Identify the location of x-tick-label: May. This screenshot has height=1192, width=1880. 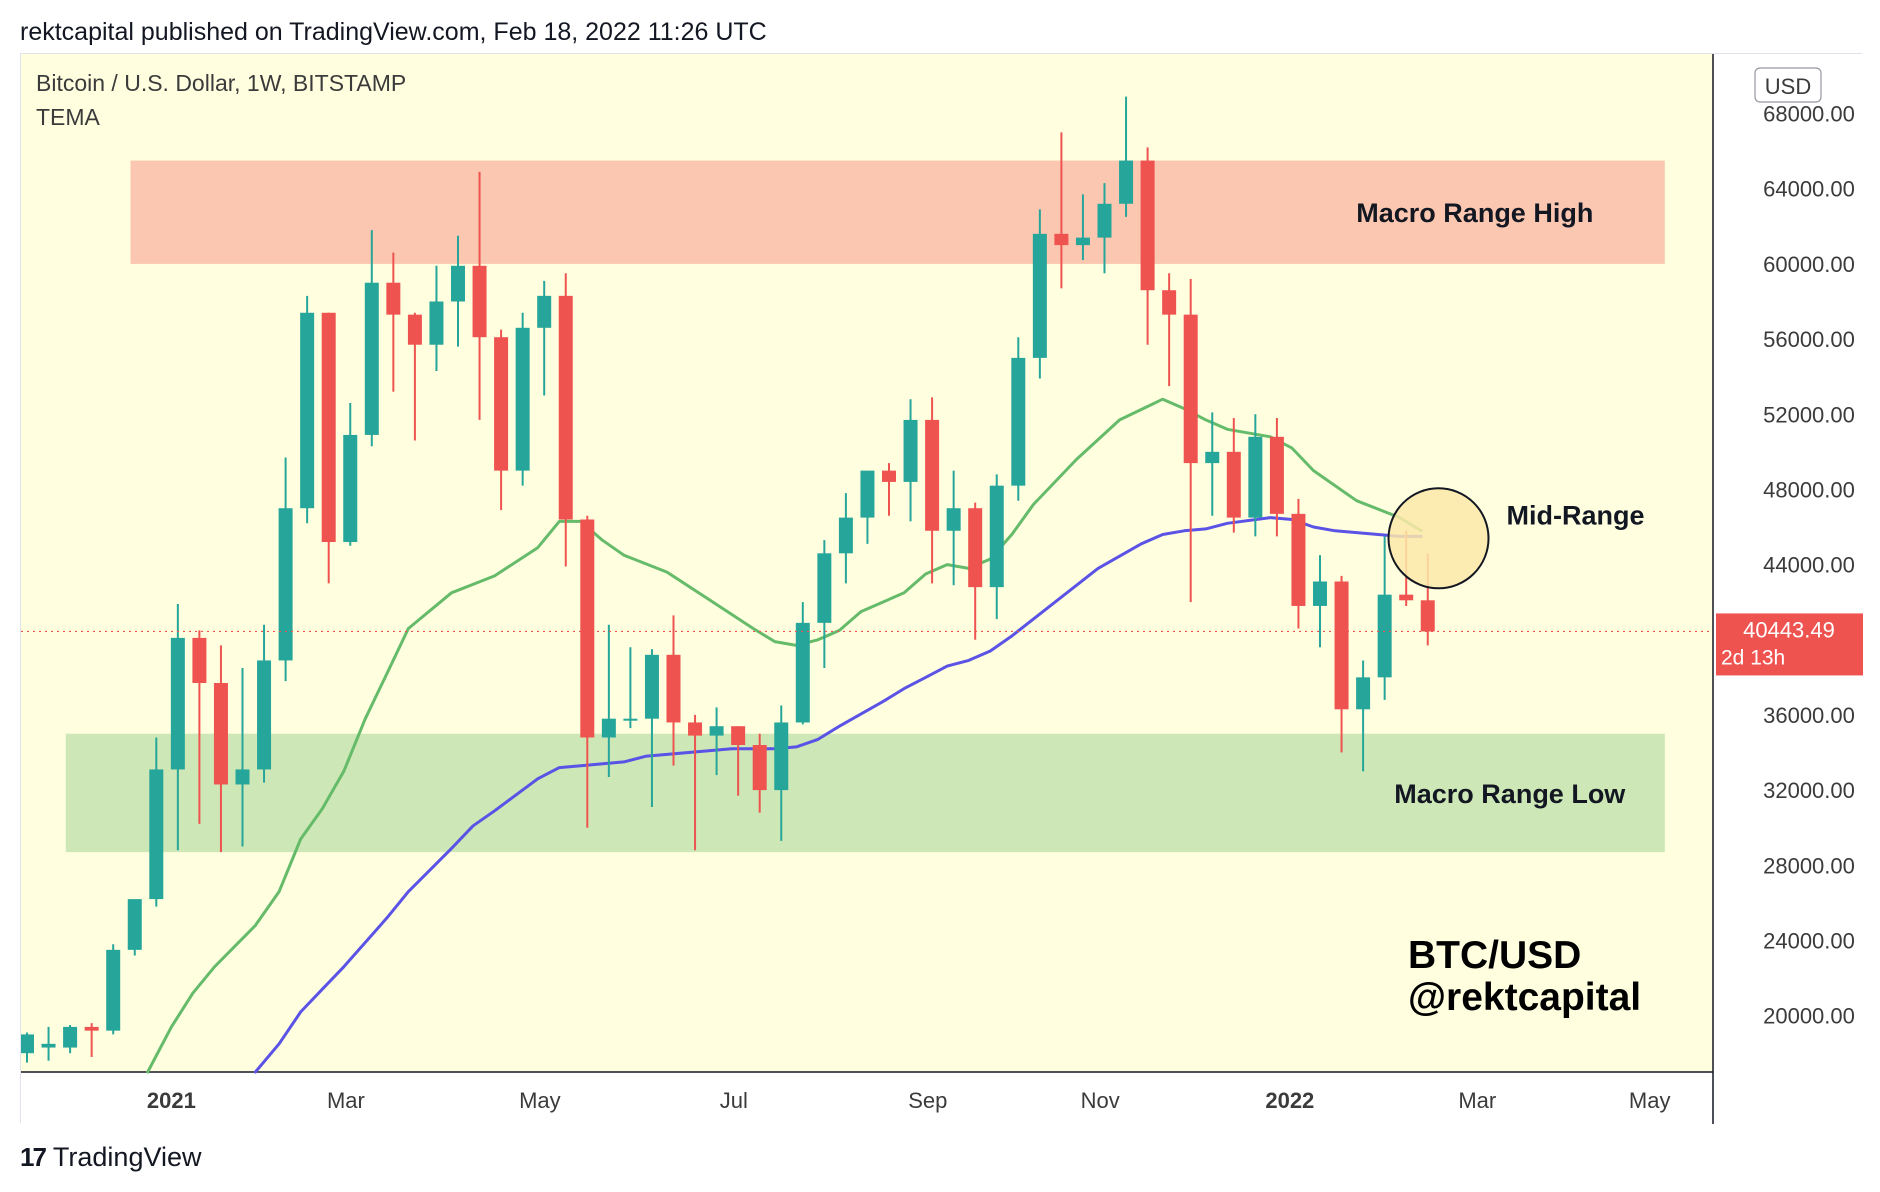
(540, 1100).